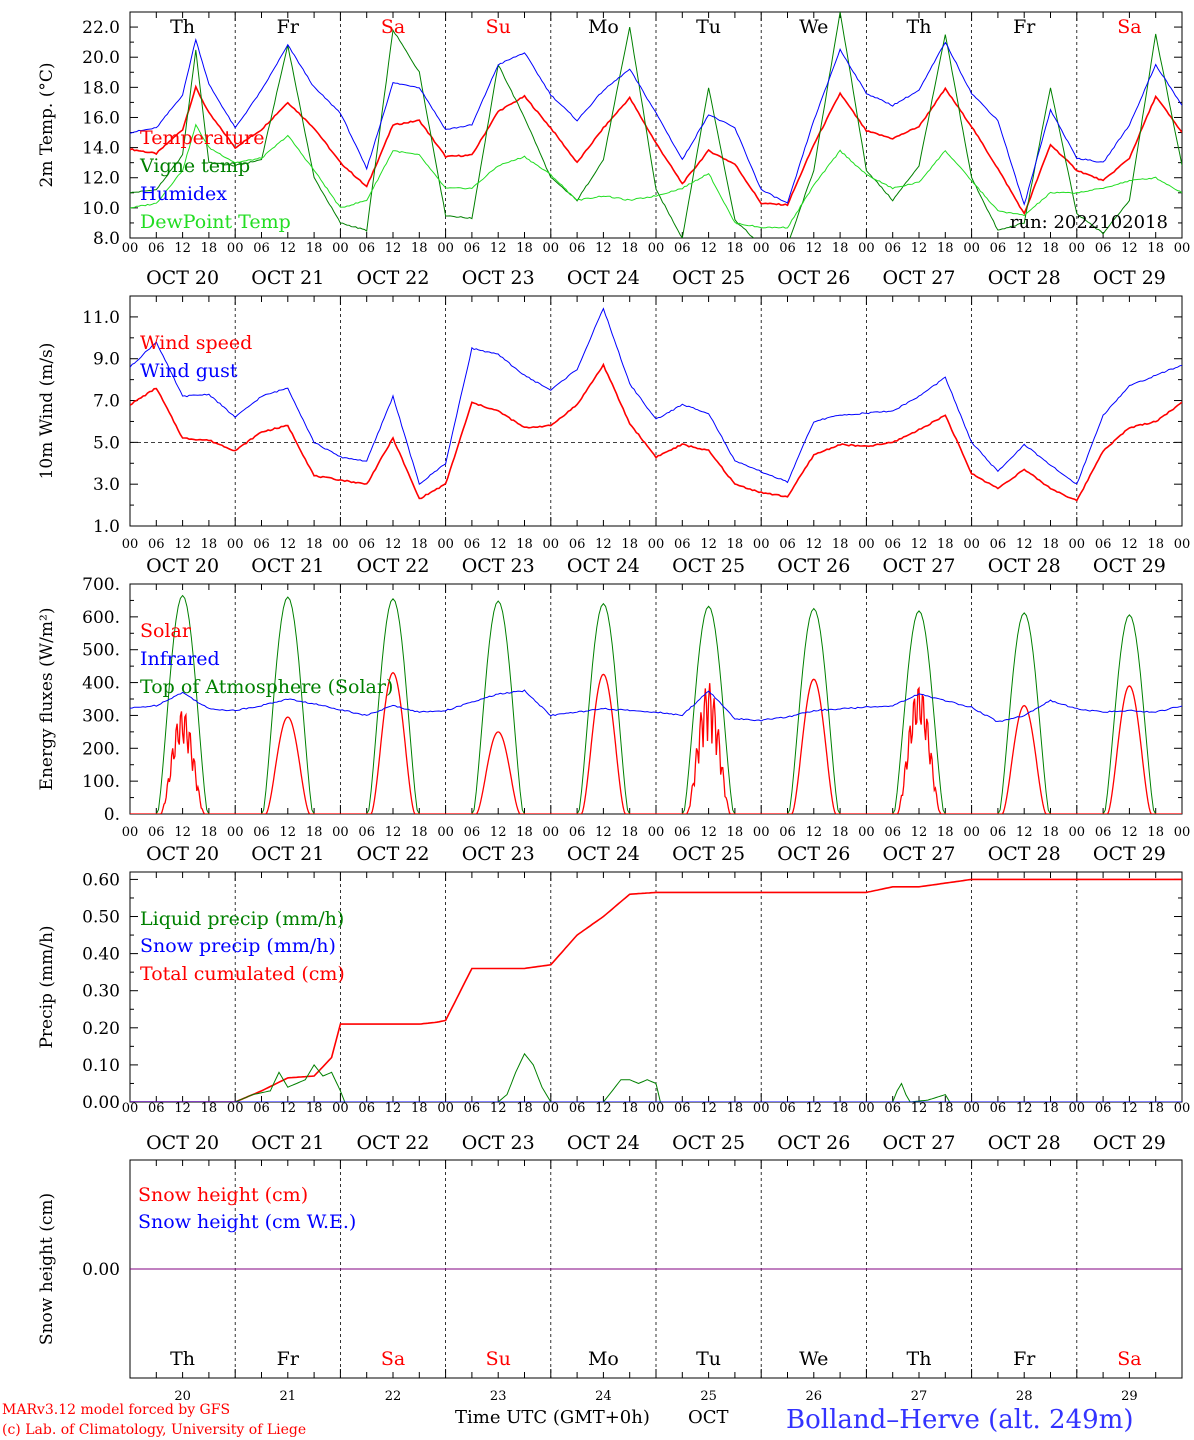 The image size is (1194, 1440). What do you see at coordinates (242, 919) in the screenshot?
I see `legend-entry: Liquid precip (mm/h)` at bounding box center [242, 919].